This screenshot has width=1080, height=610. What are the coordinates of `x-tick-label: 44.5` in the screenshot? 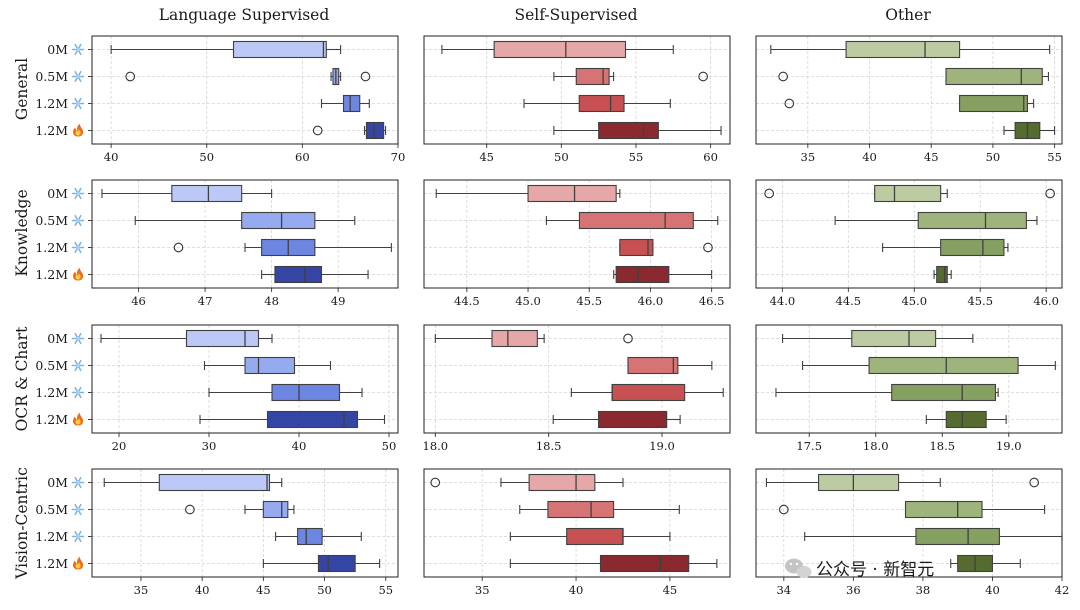 It's located at (467, 301).